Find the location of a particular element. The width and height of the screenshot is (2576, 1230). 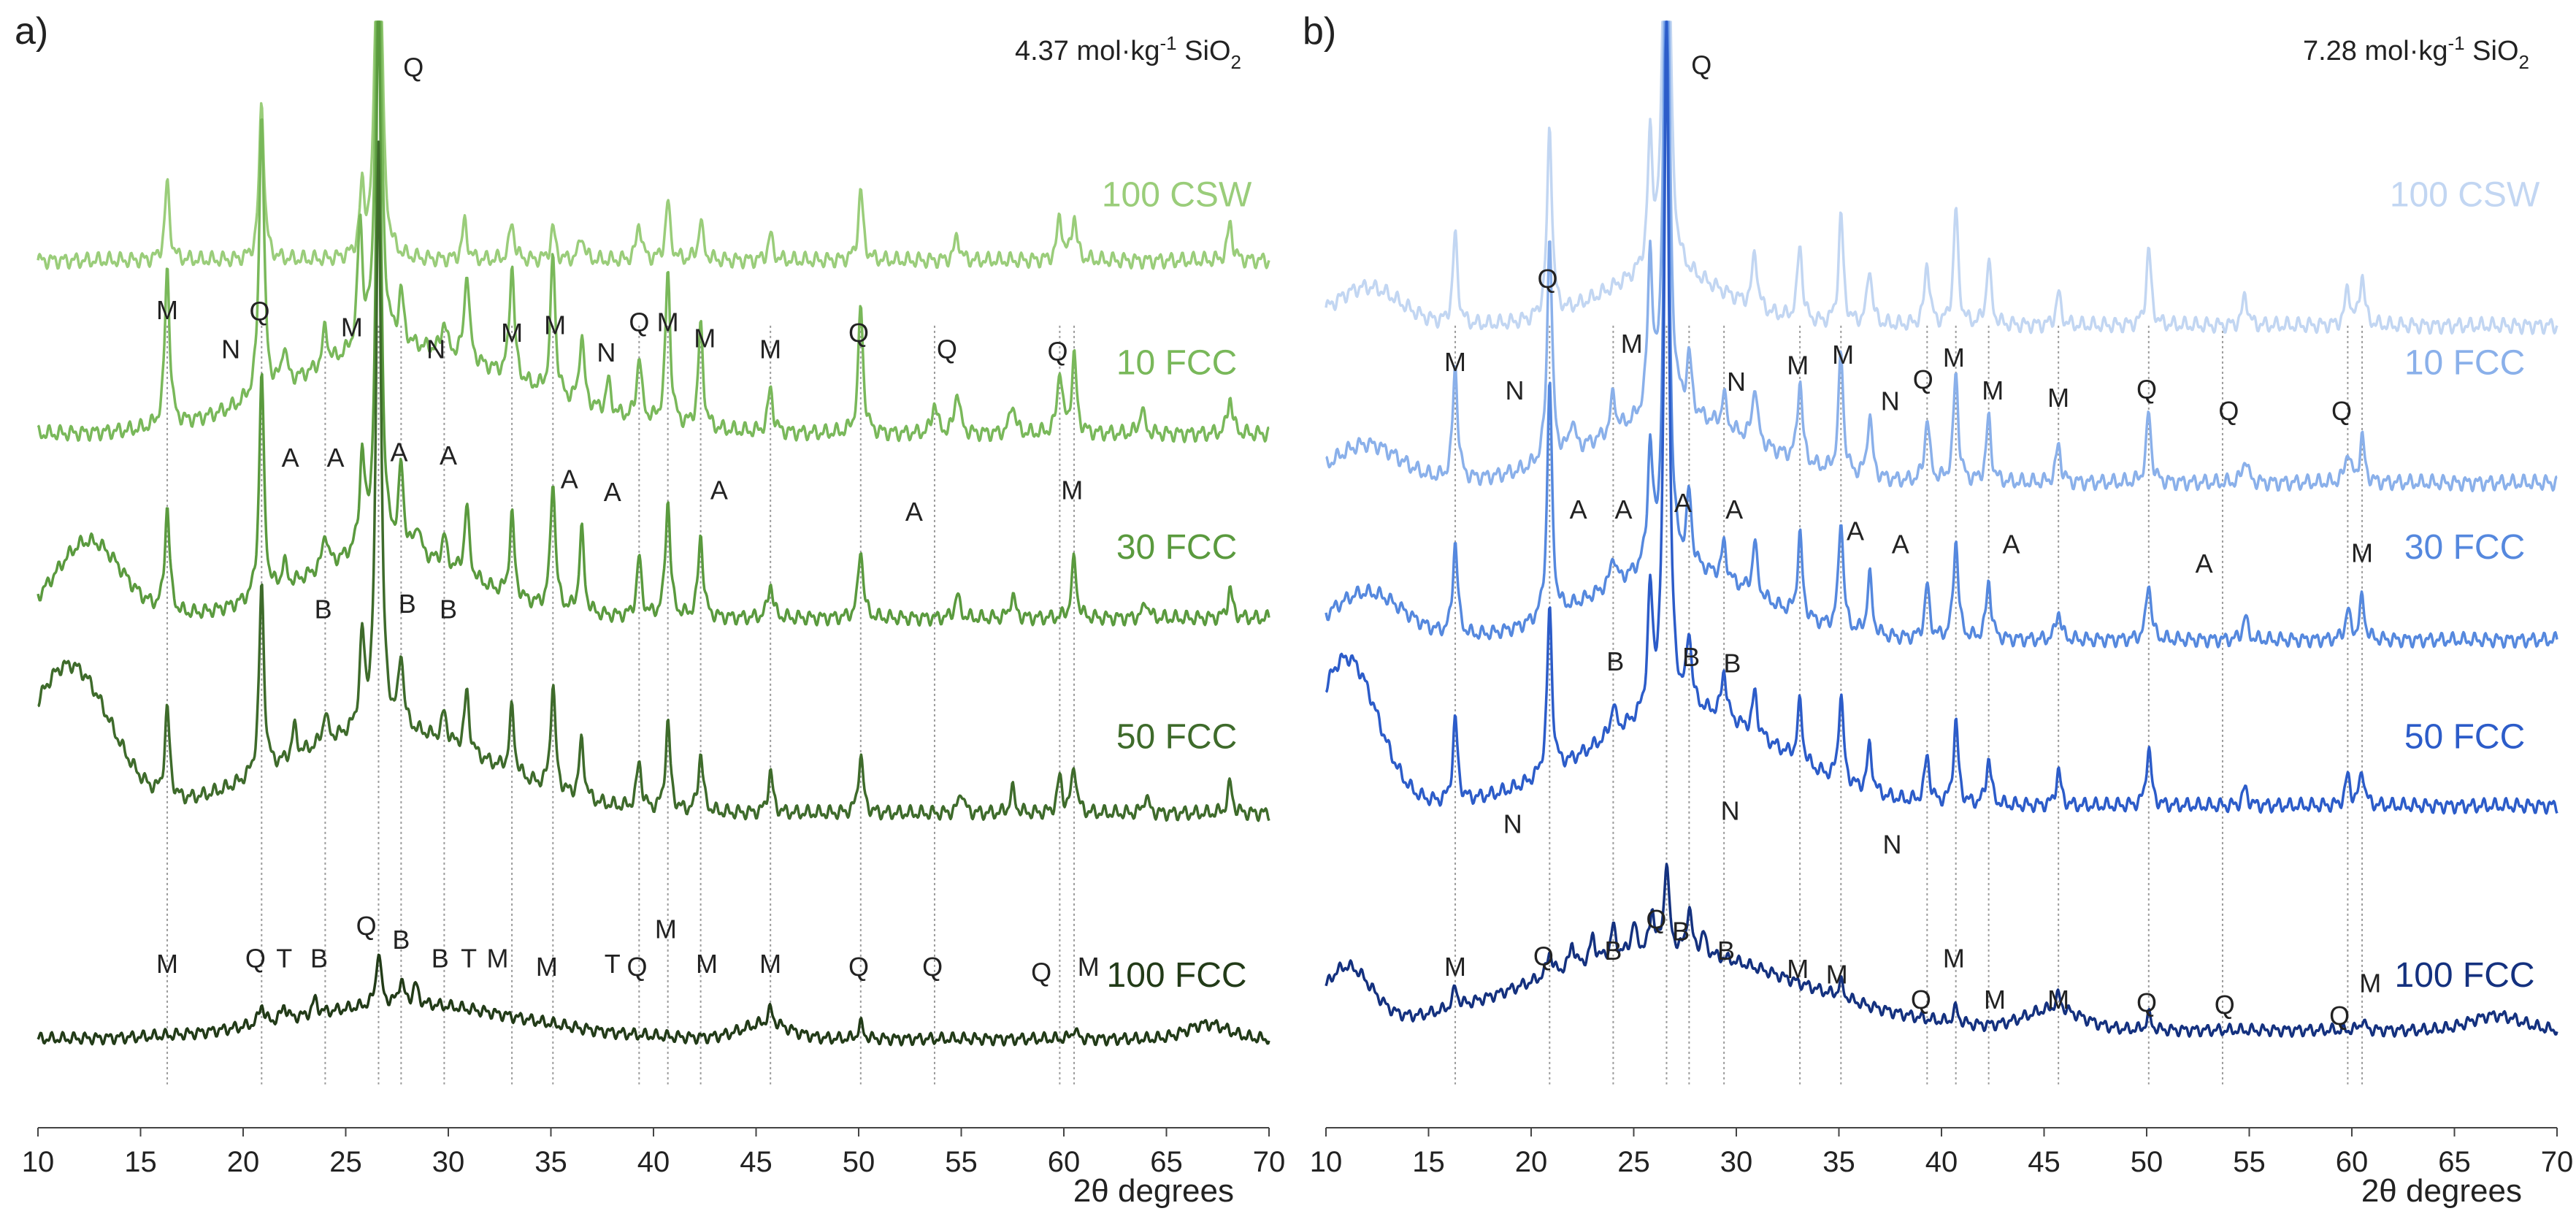

x-tick-label: 60 is located at coordinates (1064, 1162).